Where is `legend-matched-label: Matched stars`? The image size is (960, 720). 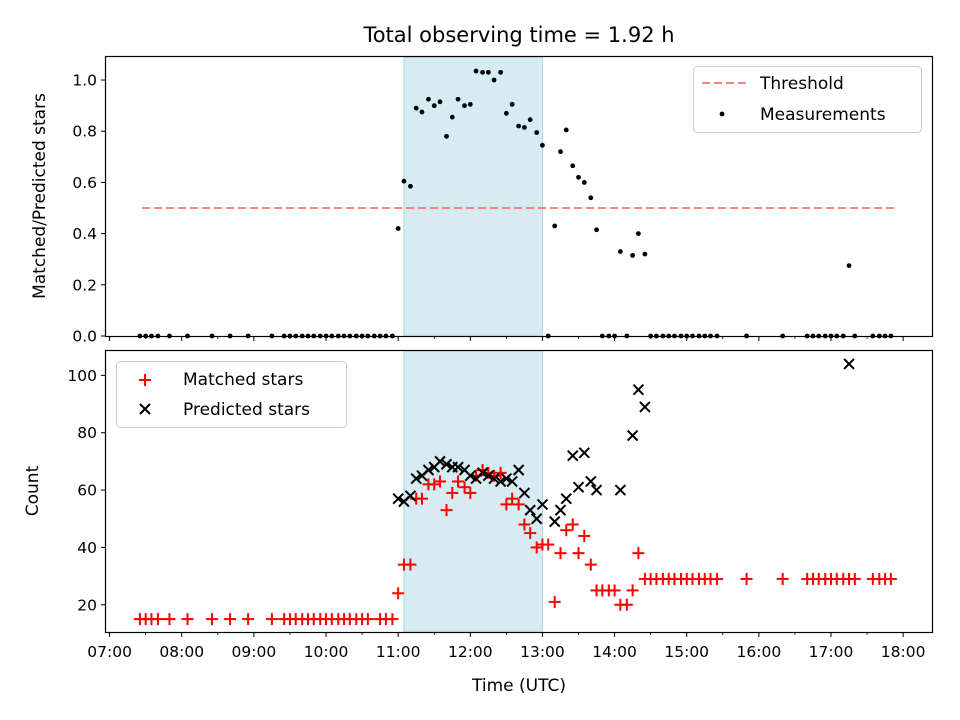
legend-matched-label: Matched stars is located at coordinates (243, 380).